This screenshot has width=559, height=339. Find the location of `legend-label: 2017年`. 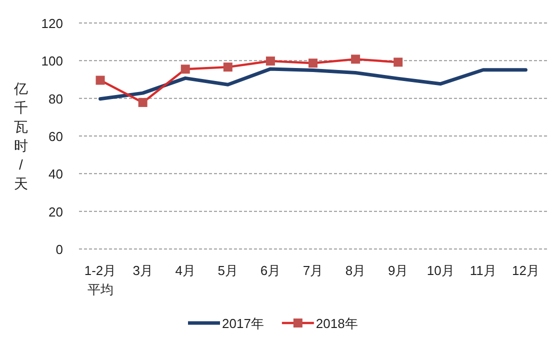

legend-label: 2017年 is located at coordinates (243, 323).